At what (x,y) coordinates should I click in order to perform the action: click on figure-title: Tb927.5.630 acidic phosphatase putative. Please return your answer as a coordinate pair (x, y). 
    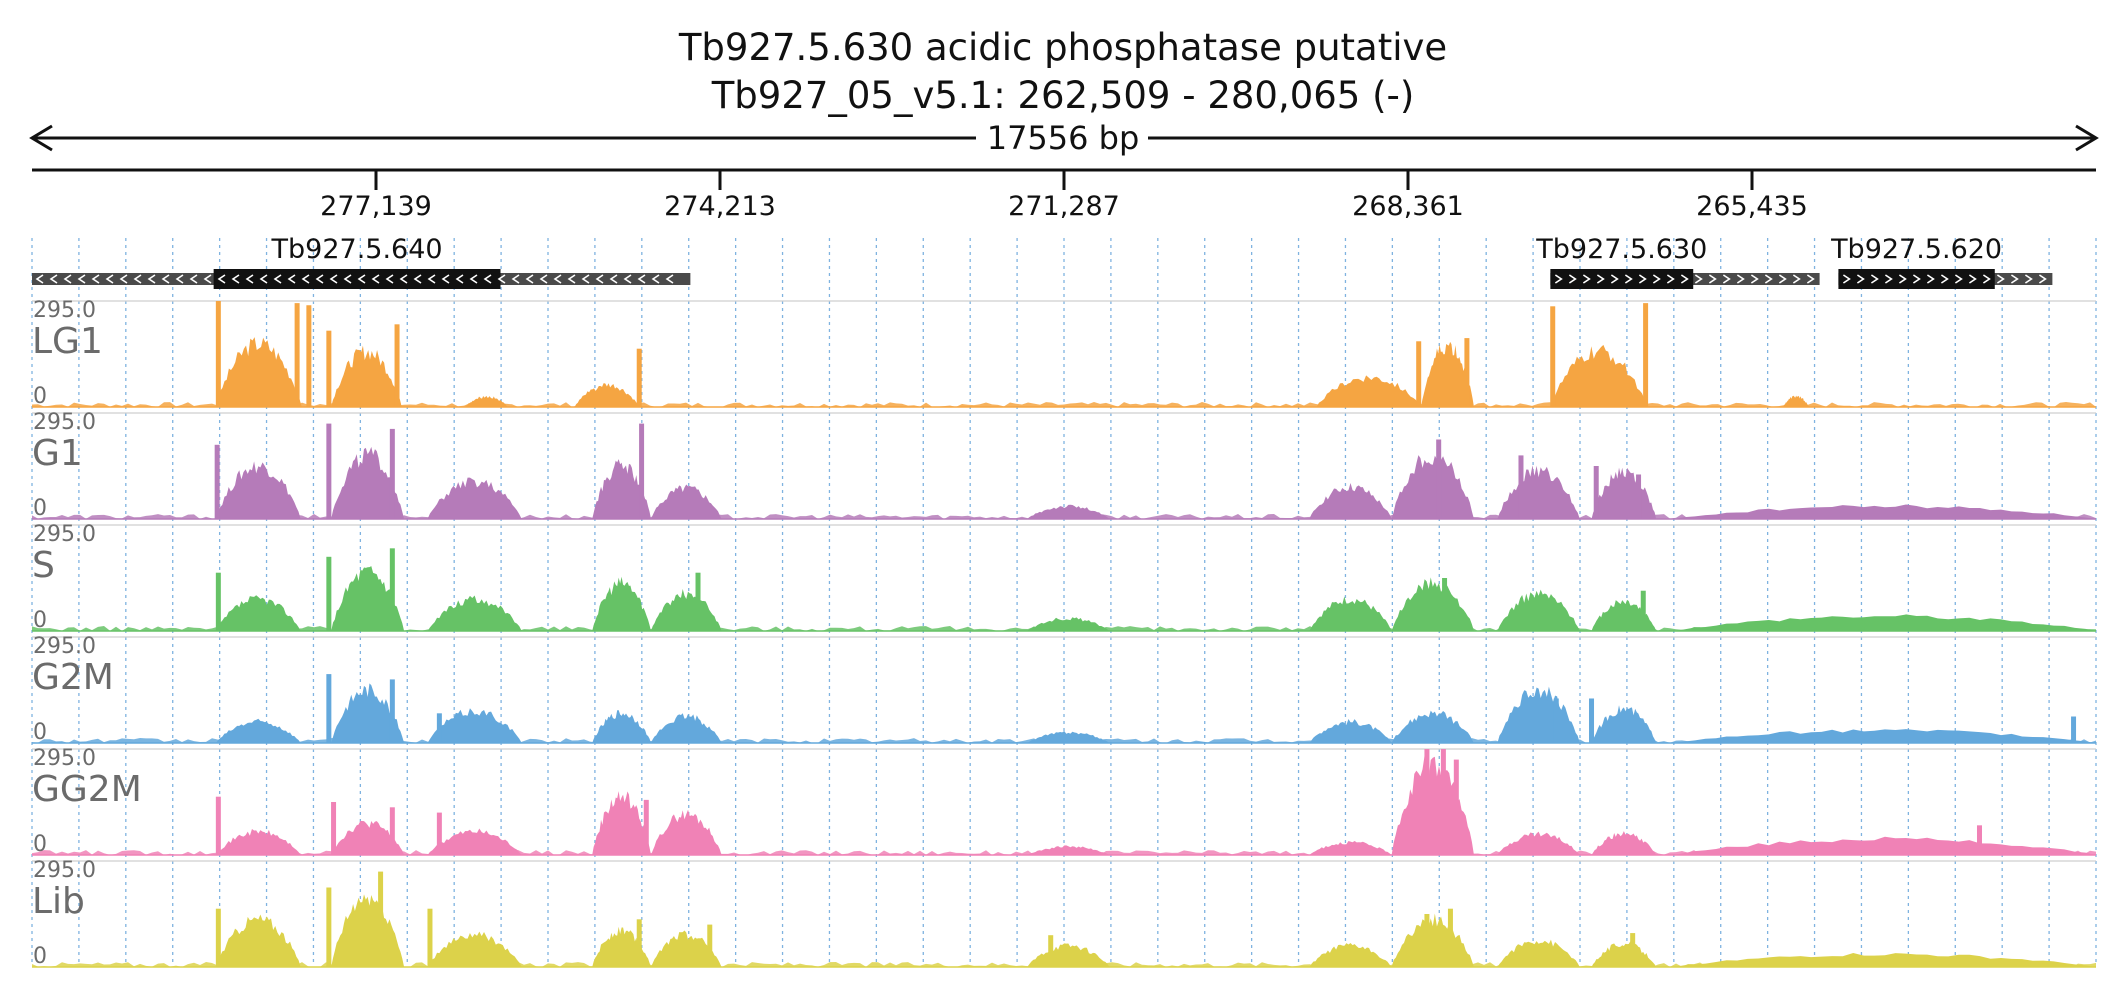
    Looking at the image, I should click on (1062, 47).